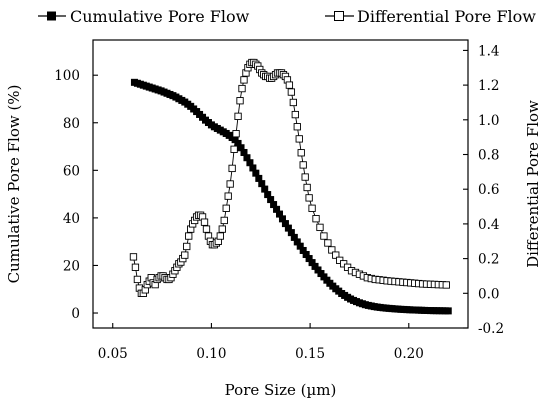 The width and height of the screenshot is (550, 411). Describe the element at coordinates (488, 260) in the screenshot. I see `y-right-tick-label: 0.2` at that location.